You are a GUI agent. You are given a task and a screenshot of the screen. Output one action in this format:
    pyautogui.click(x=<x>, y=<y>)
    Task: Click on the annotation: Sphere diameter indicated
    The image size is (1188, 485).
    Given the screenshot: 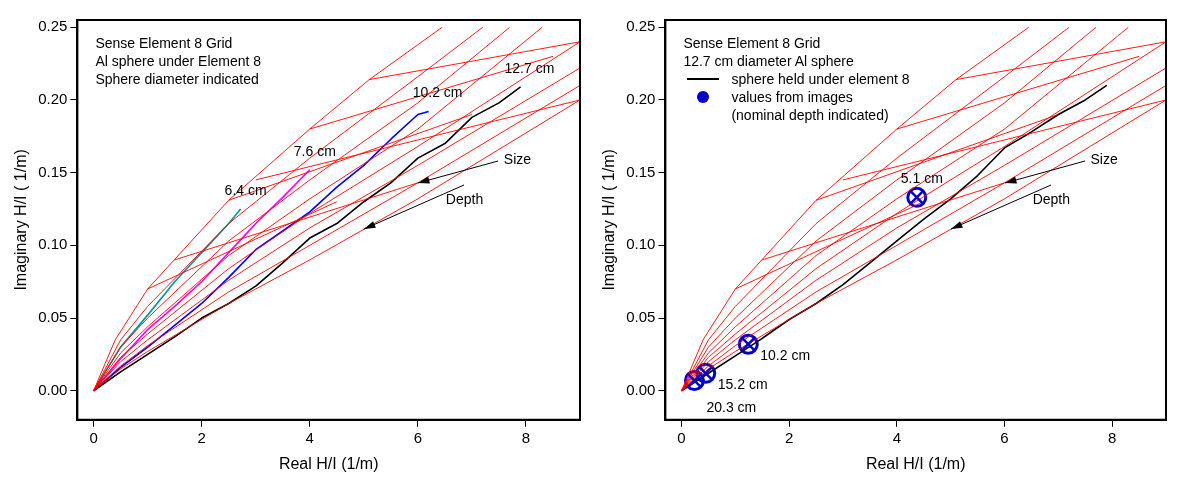 What is the action you would take?
    pyautogui.click(x=177, y=79)
    